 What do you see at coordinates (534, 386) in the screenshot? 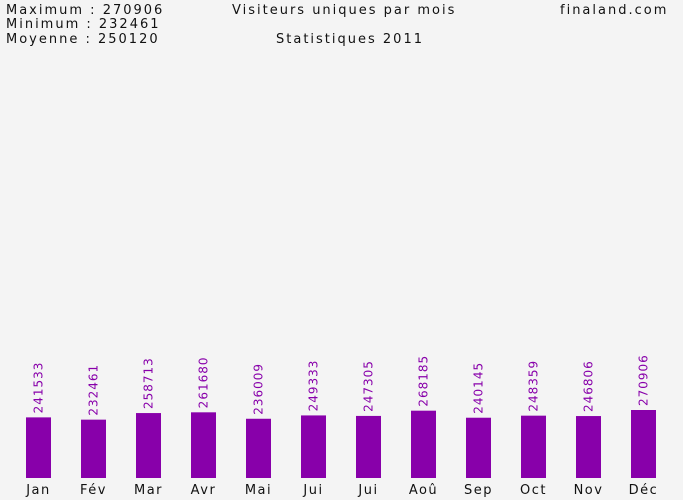
I see `value-label-oct-9: 248359` at bounding box center [534, 386].